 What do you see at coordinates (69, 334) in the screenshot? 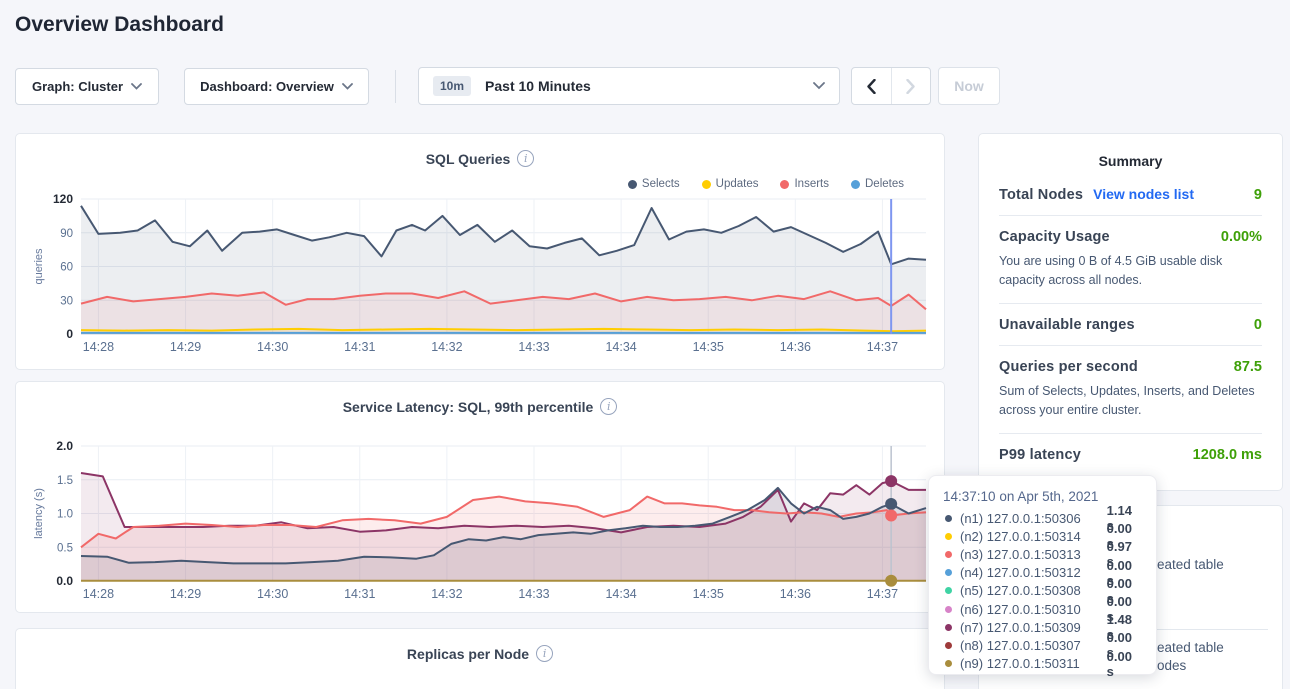
I see `svg-text: 0` at bounding box center [69, 334].